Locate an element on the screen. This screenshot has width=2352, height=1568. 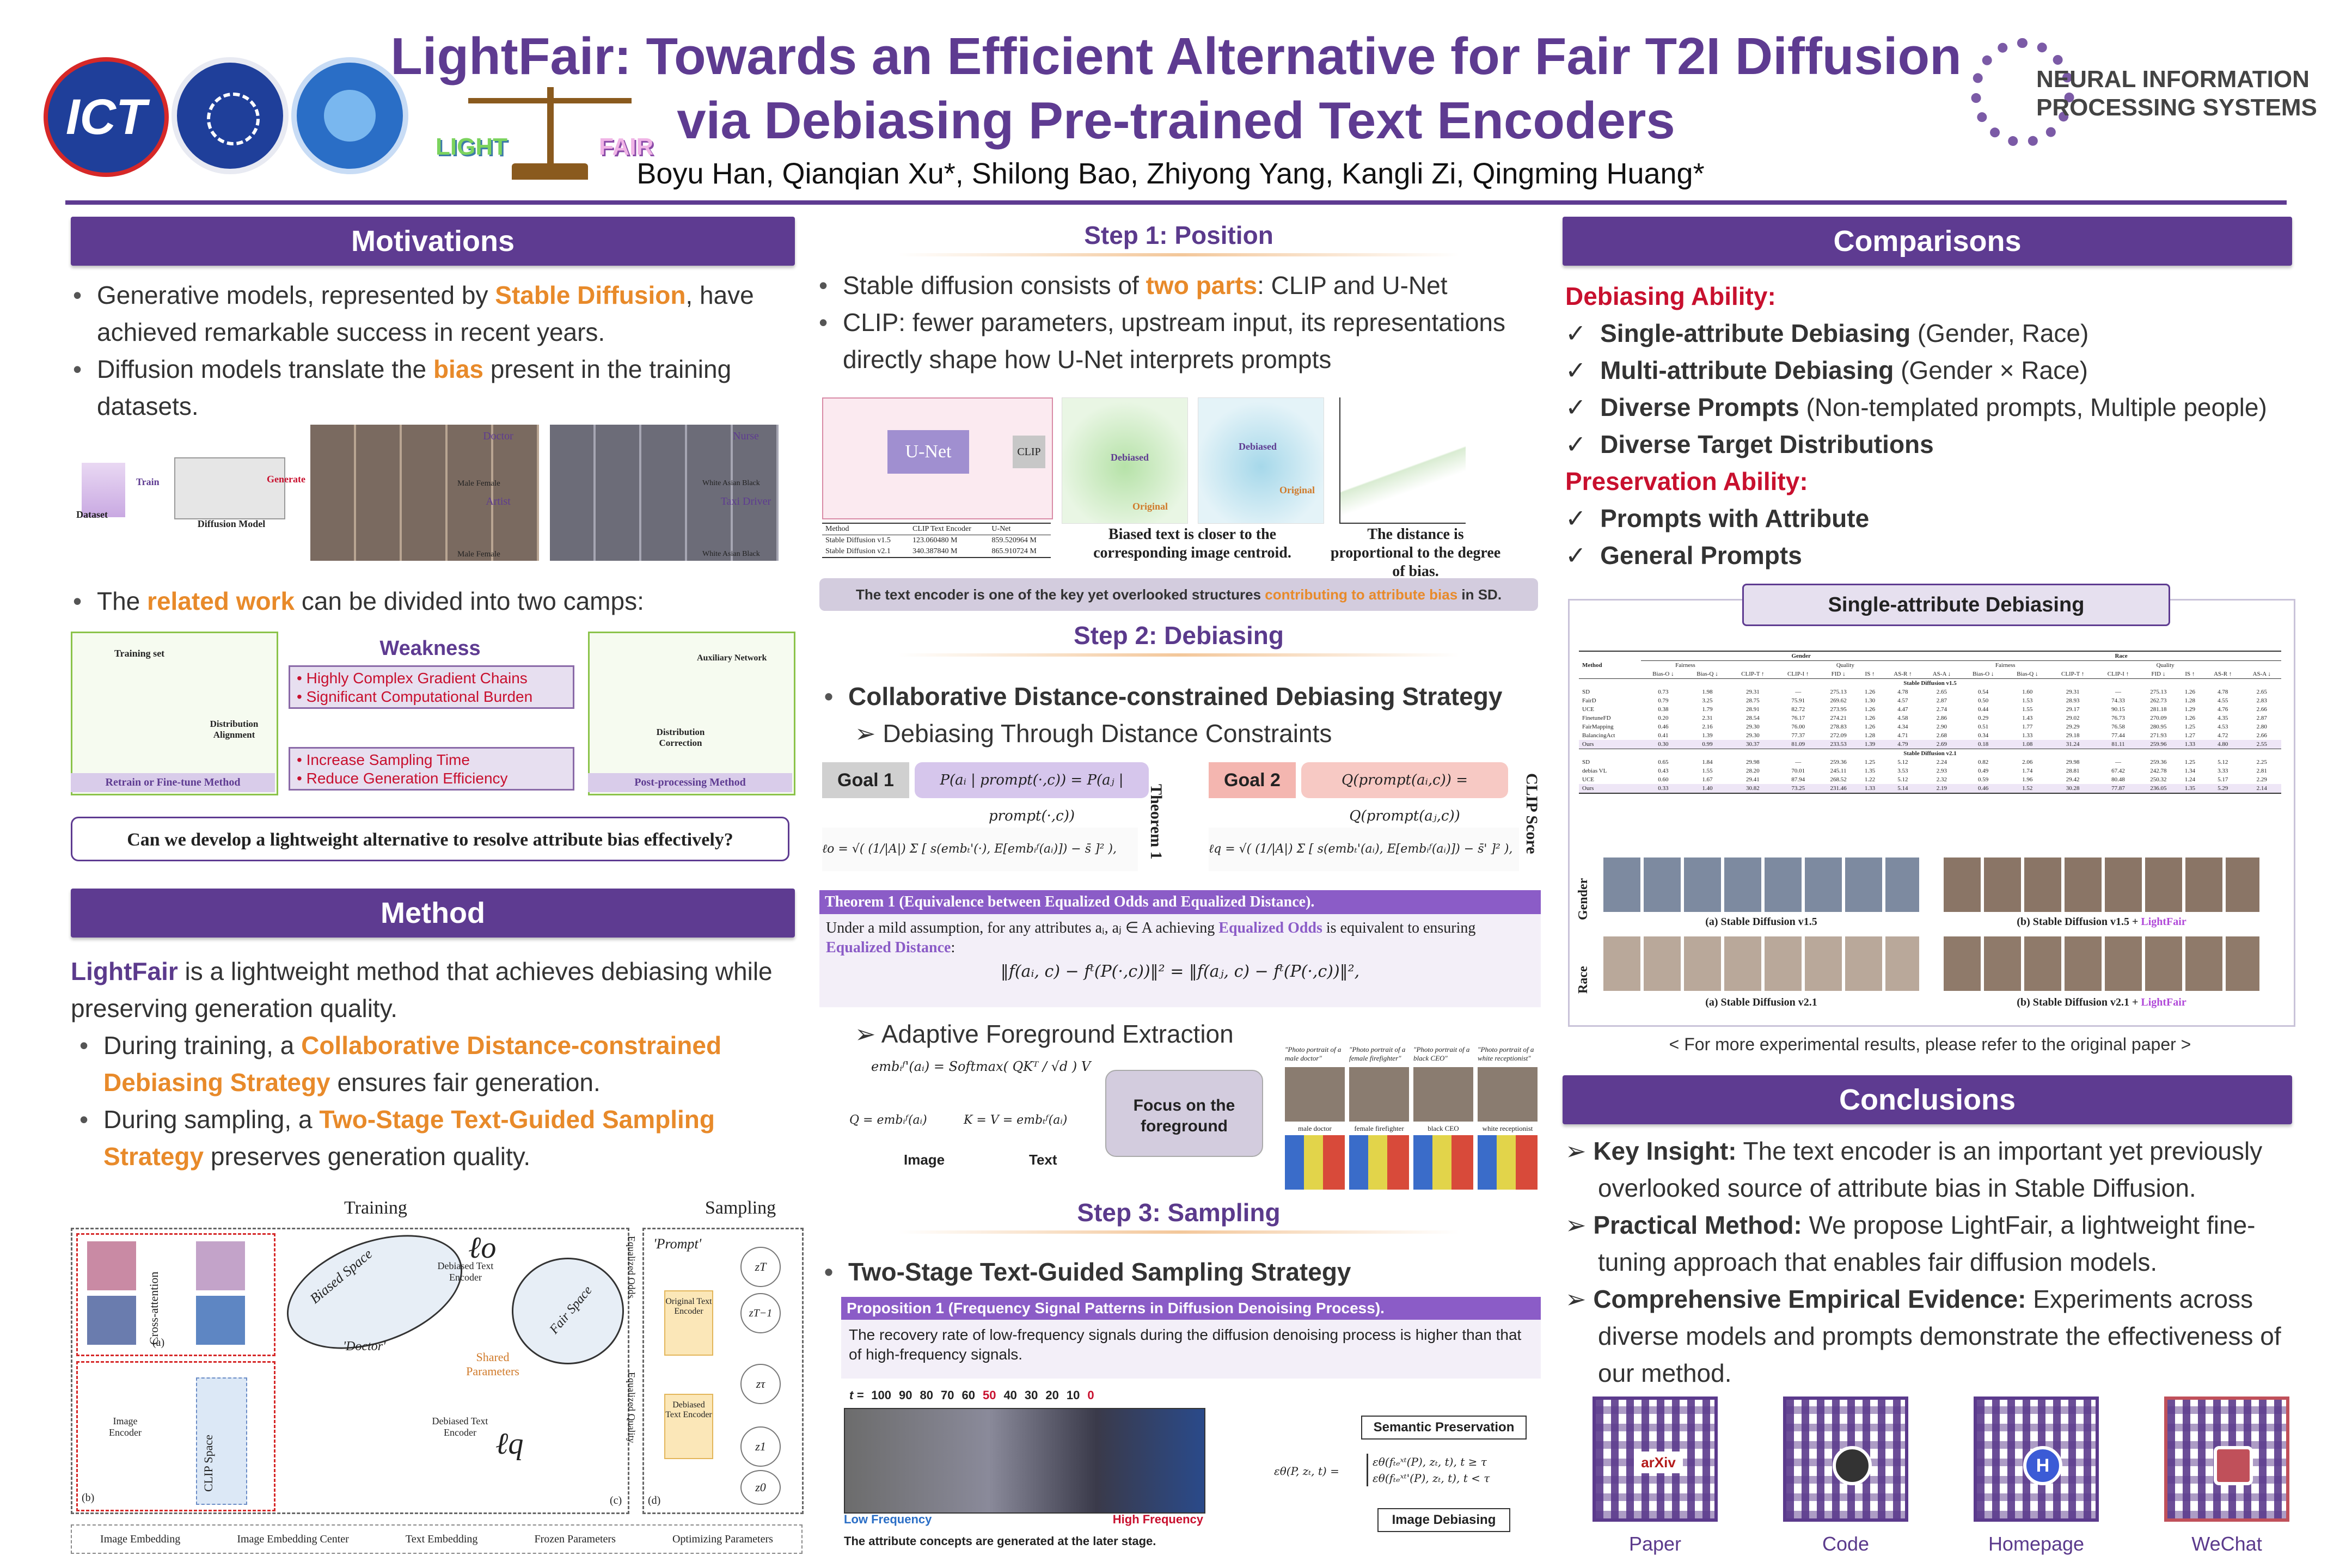
table-cell: 259.36 is located at coordinates (2158, 762).